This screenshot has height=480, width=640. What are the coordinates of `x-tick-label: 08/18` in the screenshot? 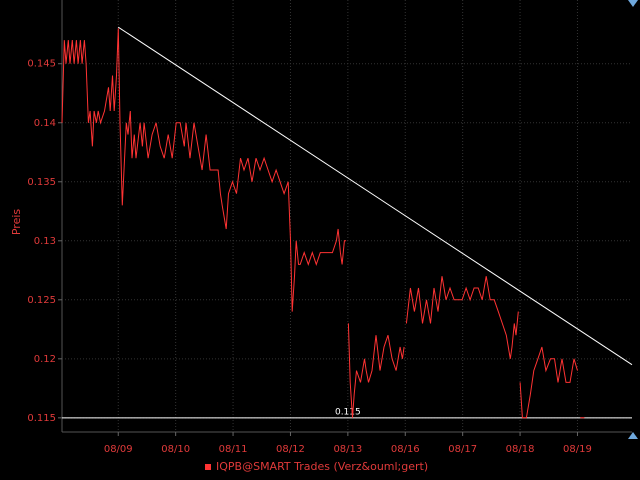 It's located at (520, 449).